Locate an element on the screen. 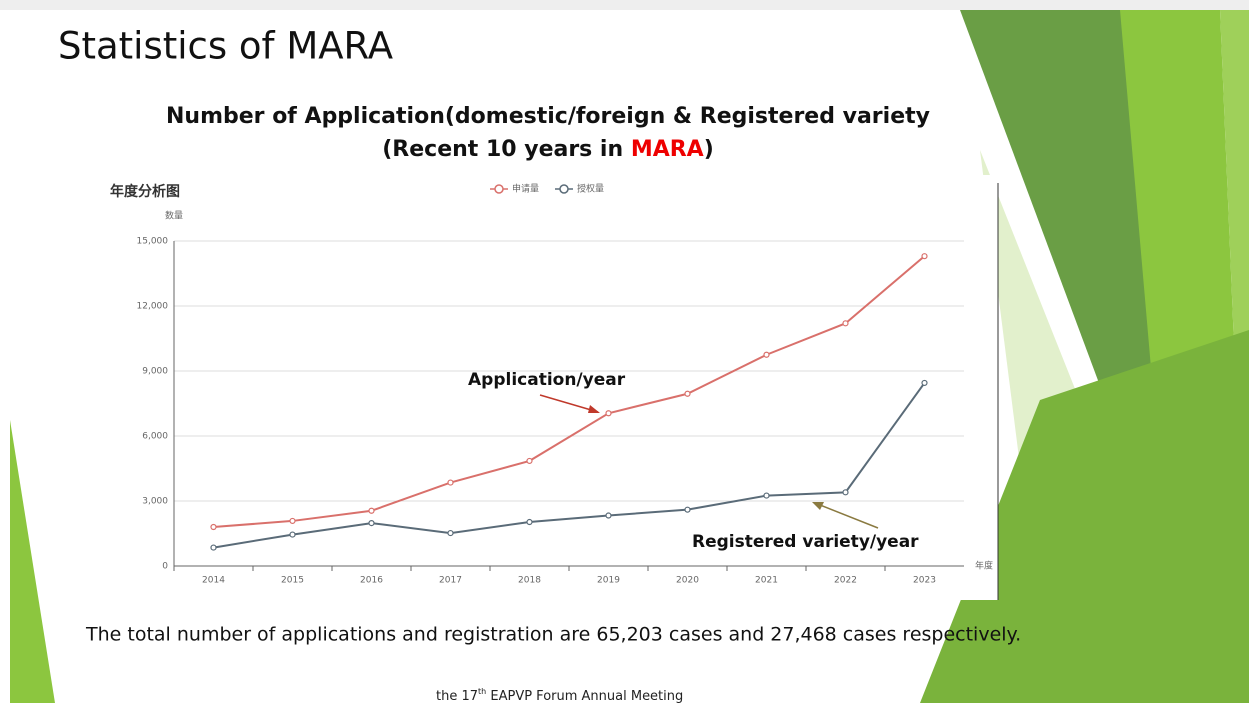  x-tick-label: 2020 is located at coordinates (687, 581).